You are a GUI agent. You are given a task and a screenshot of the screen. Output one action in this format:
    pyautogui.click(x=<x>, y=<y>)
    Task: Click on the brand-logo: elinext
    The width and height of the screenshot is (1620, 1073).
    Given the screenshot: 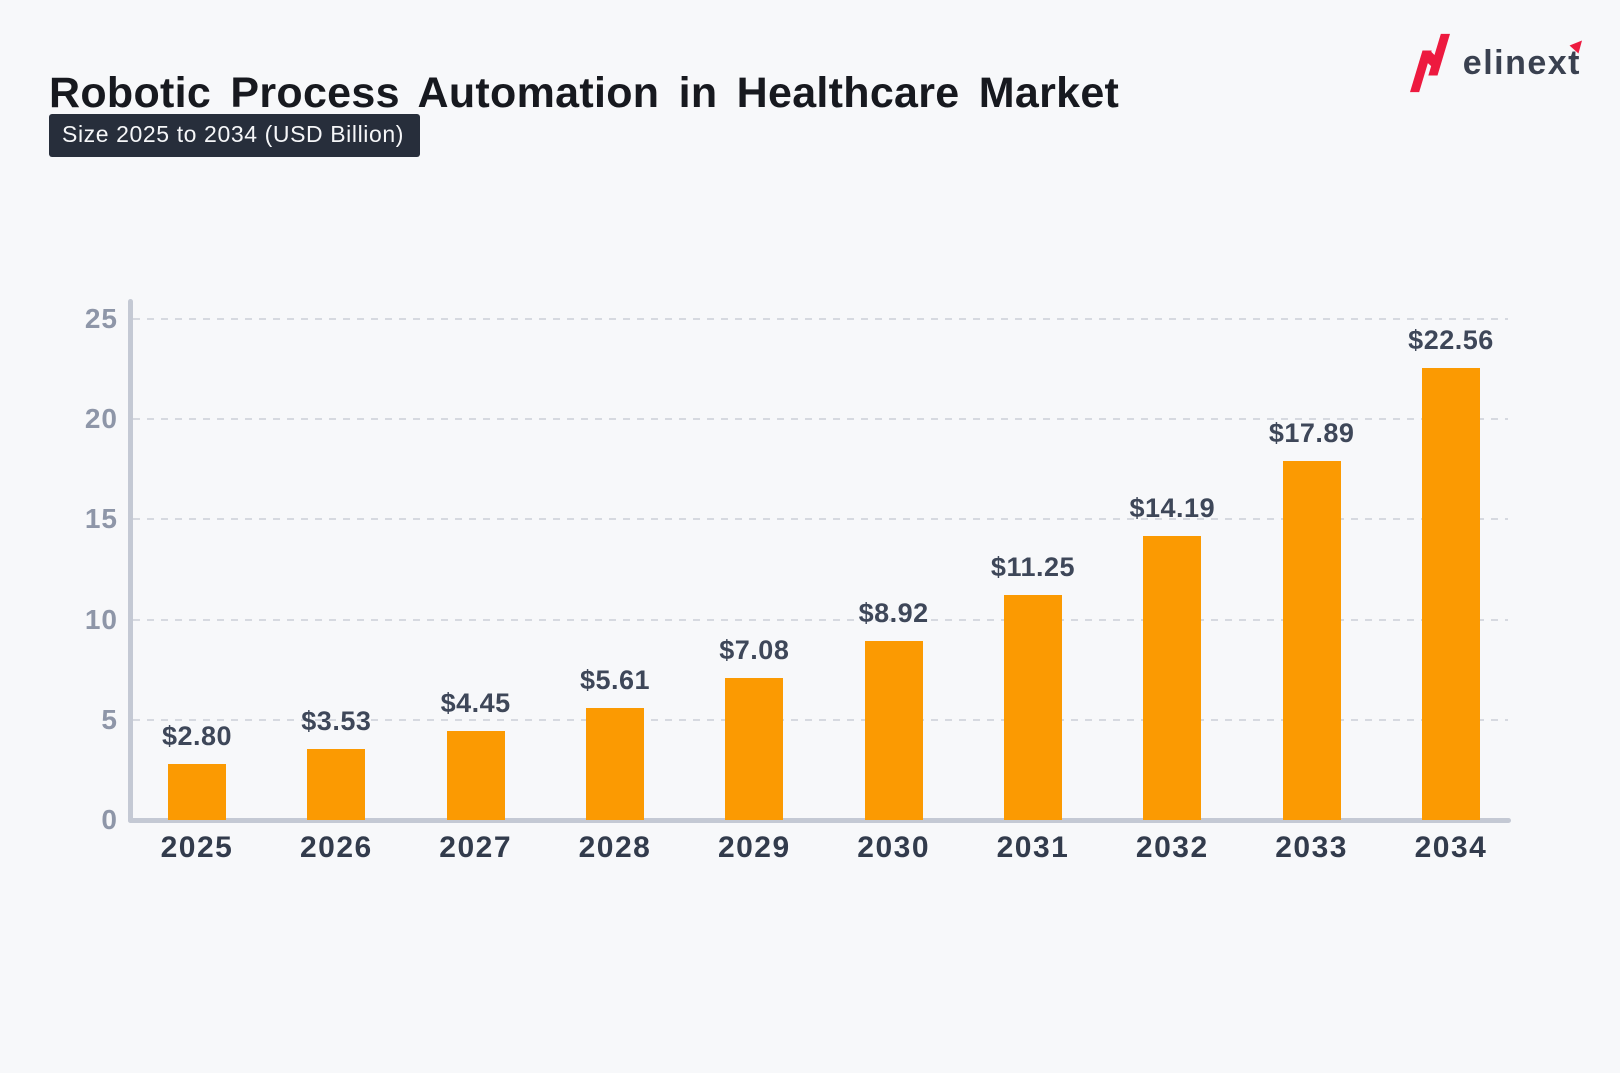 What is the action you would take?
    pyautogui.click(x=1498, y=63)
    